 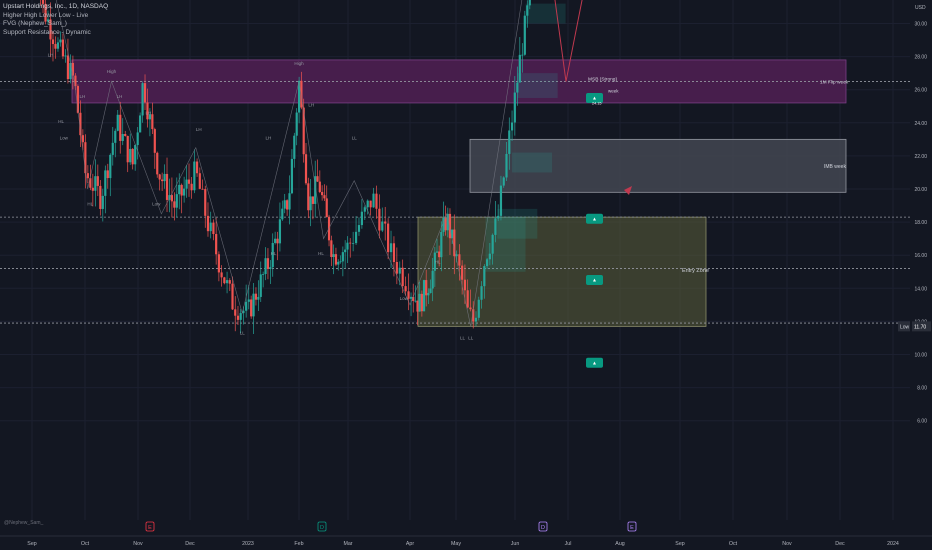 I want to click on time-tick-label: 2023, so click(x=248, y=544).